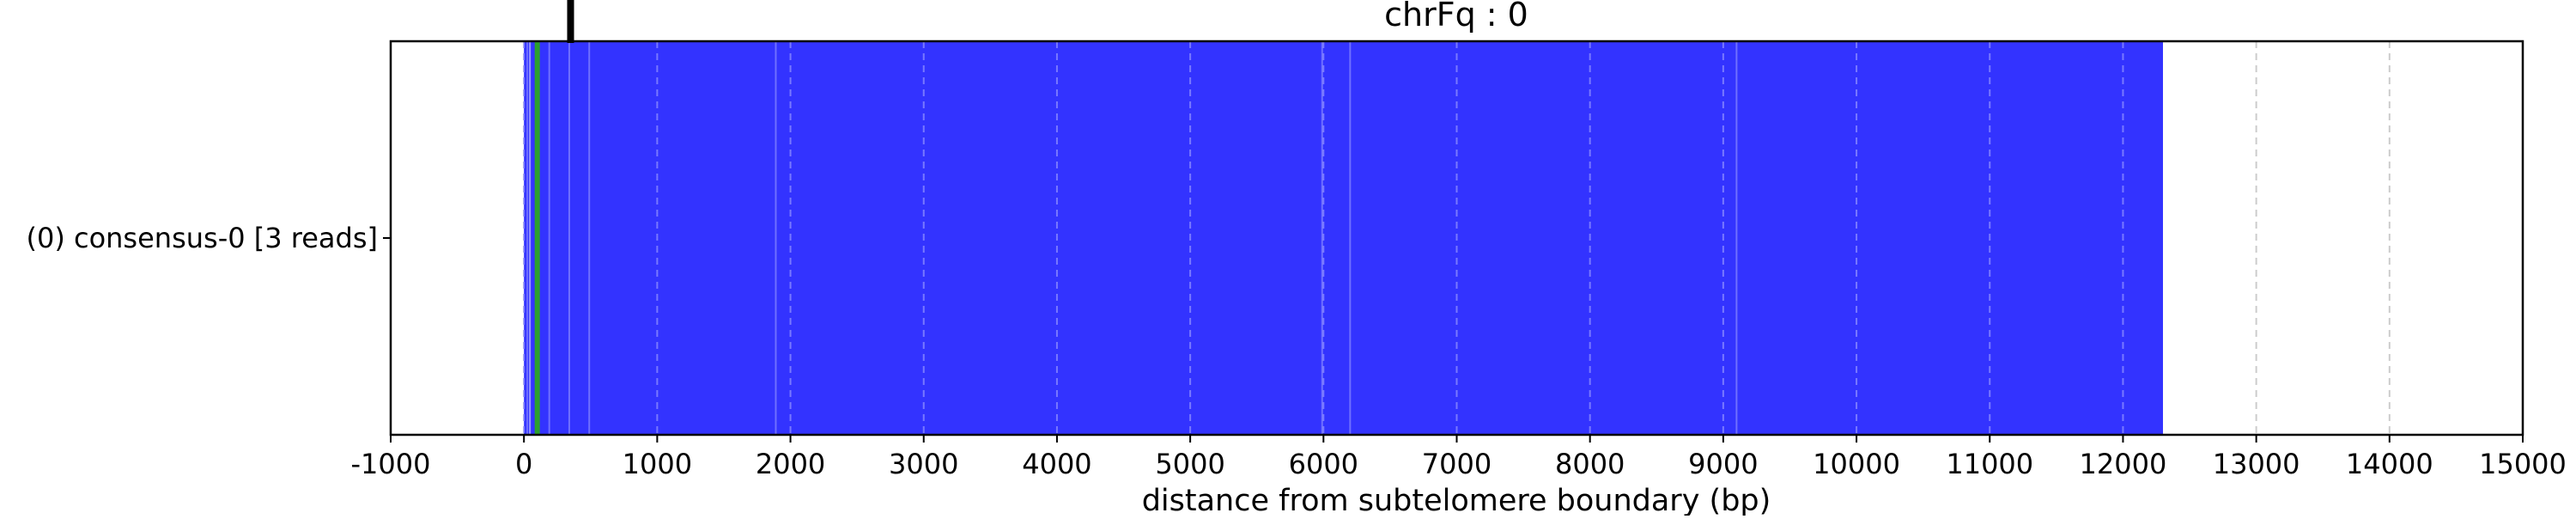 The width and height of the screenshot is (2576, 519). Describe the element at coordinates (523, 464) in the screenshot. I see `x-tick-label: 0` at that location.